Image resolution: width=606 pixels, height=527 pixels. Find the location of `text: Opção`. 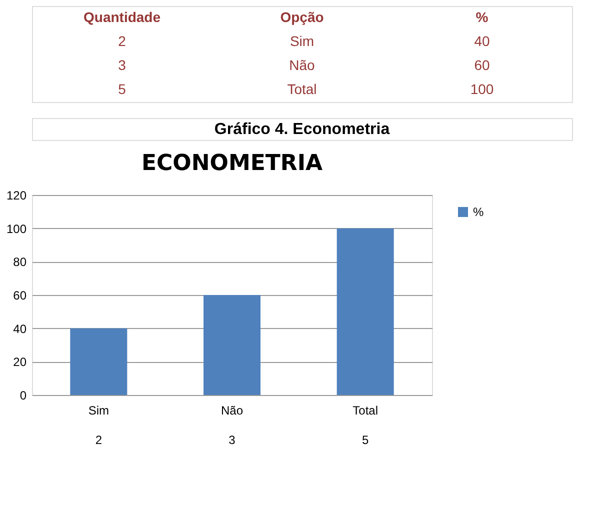

text: Opção is located at coordinates (302, 17).